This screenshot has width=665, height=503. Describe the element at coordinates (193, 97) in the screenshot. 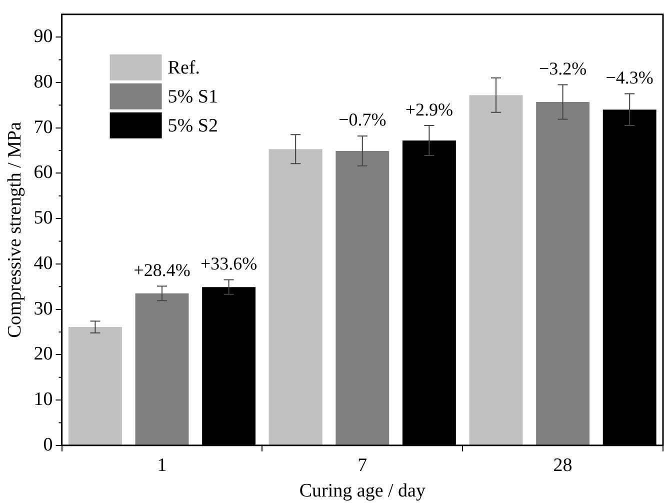

I see `legend-label: 5% S1` at that location.